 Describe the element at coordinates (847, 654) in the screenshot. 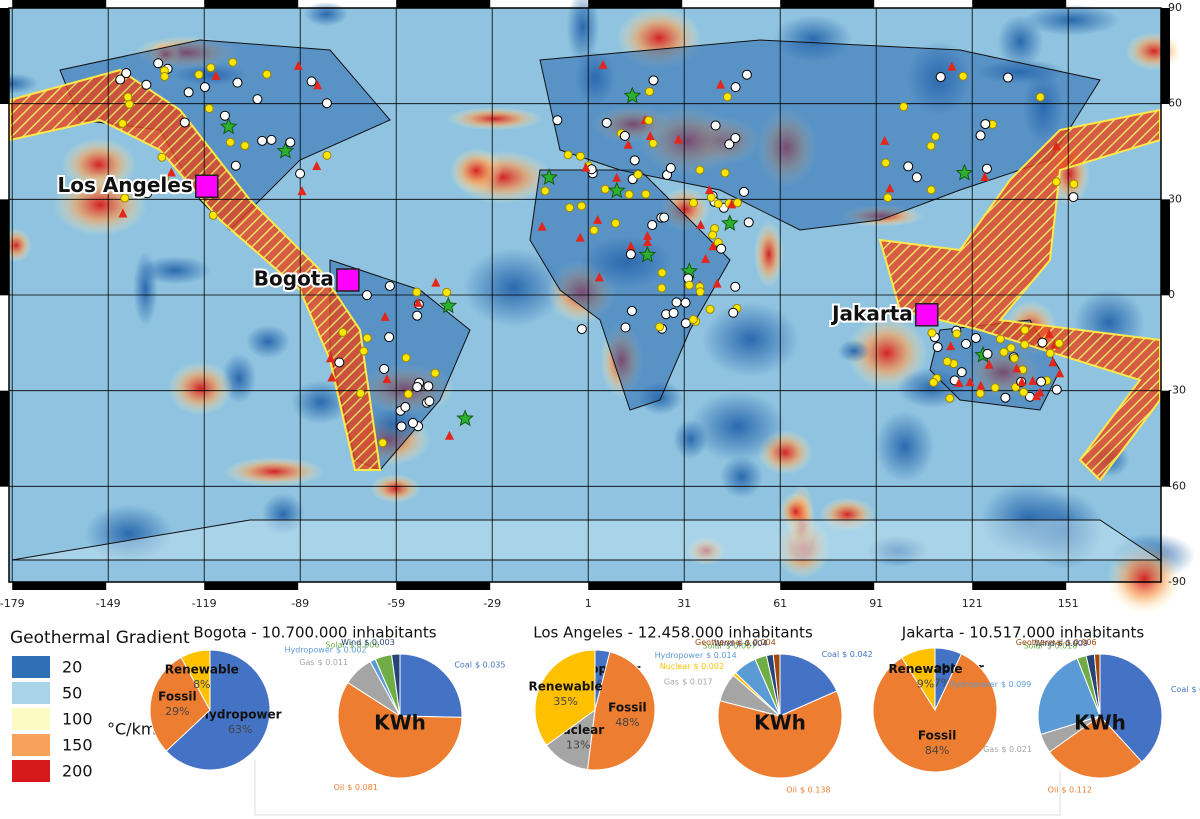

I see `slice-label: Coal $ 0.042` at that location.